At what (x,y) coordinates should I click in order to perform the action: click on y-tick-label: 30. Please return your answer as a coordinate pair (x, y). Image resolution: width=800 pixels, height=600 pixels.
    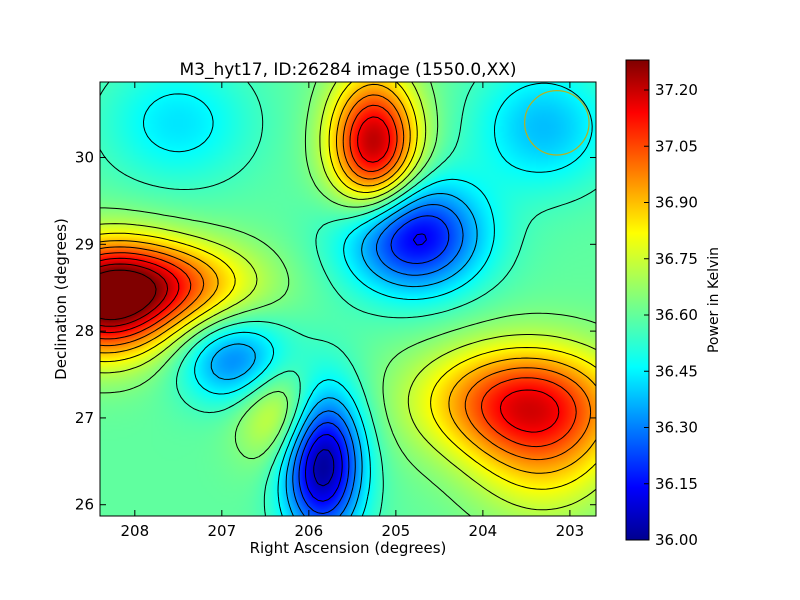
    Looking at the image, I should click on (84, 158).